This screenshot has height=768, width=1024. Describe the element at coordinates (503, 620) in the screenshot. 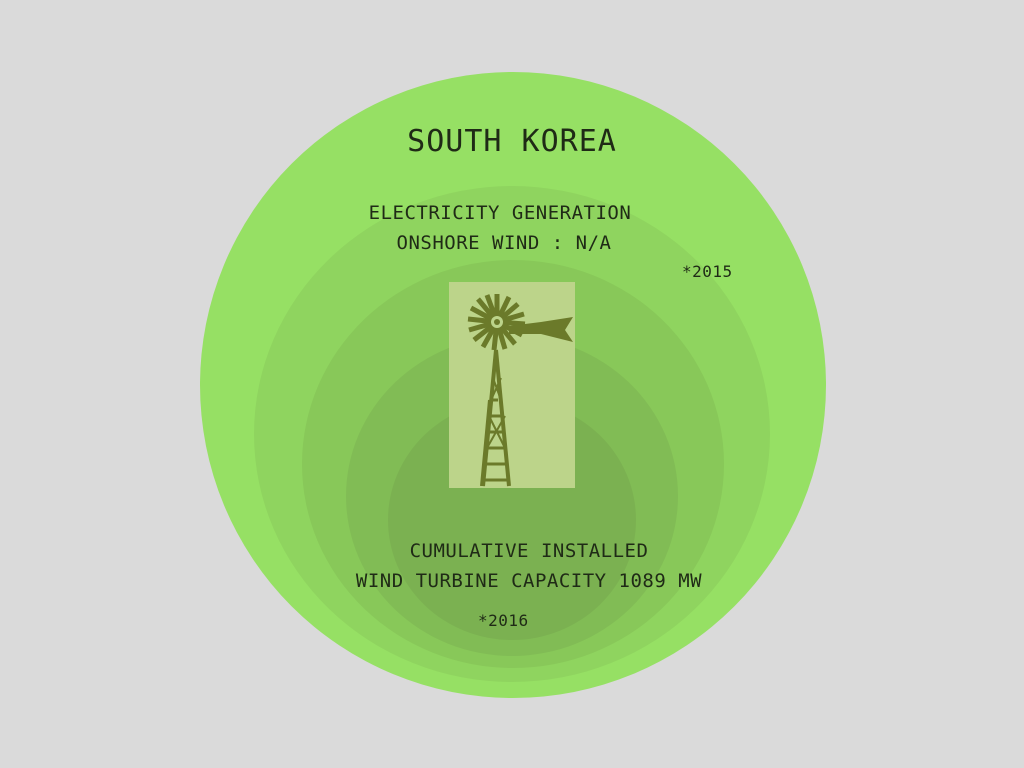

I see `capacity-year-note: *2016` at that location.